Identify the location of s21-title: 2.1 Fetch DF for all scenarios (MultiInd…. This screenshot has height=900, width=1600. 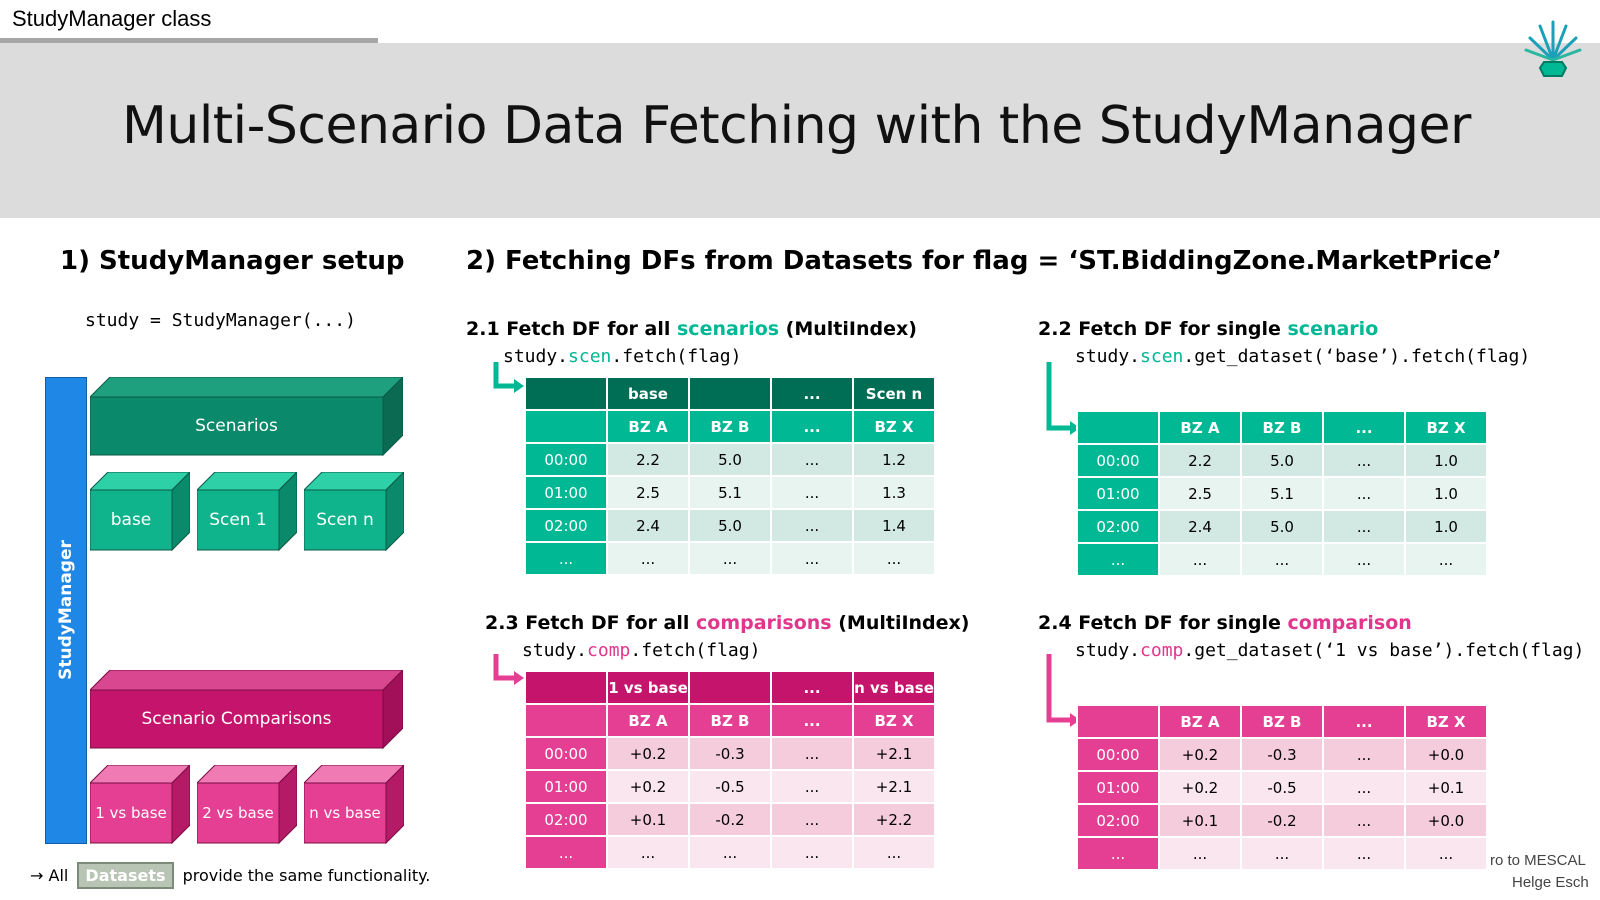
(691, 329).